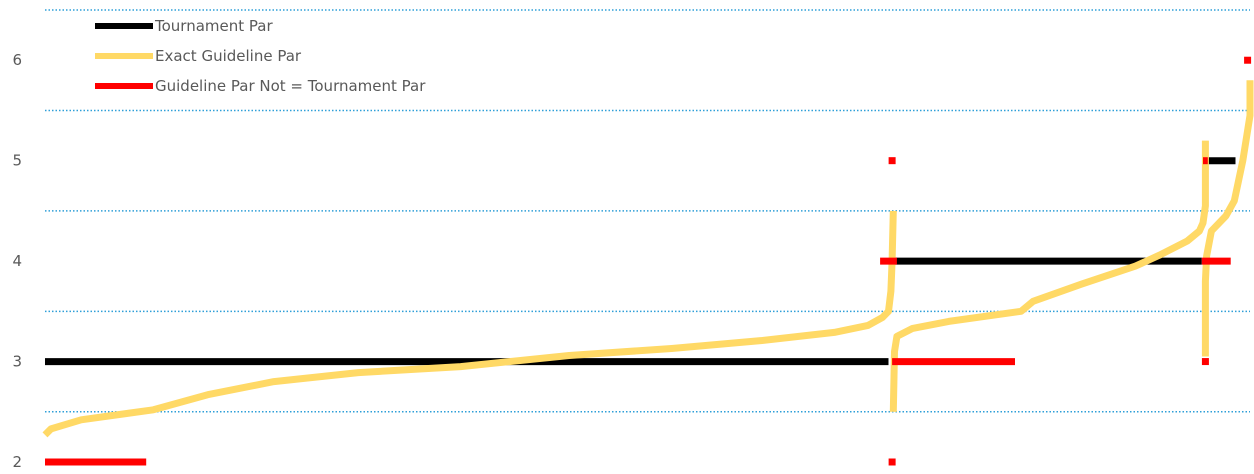 The width and height of the screenshot is (1254, 474). I want to click on legend-item-tournament-par: Tournament Par, so click(184, 26).